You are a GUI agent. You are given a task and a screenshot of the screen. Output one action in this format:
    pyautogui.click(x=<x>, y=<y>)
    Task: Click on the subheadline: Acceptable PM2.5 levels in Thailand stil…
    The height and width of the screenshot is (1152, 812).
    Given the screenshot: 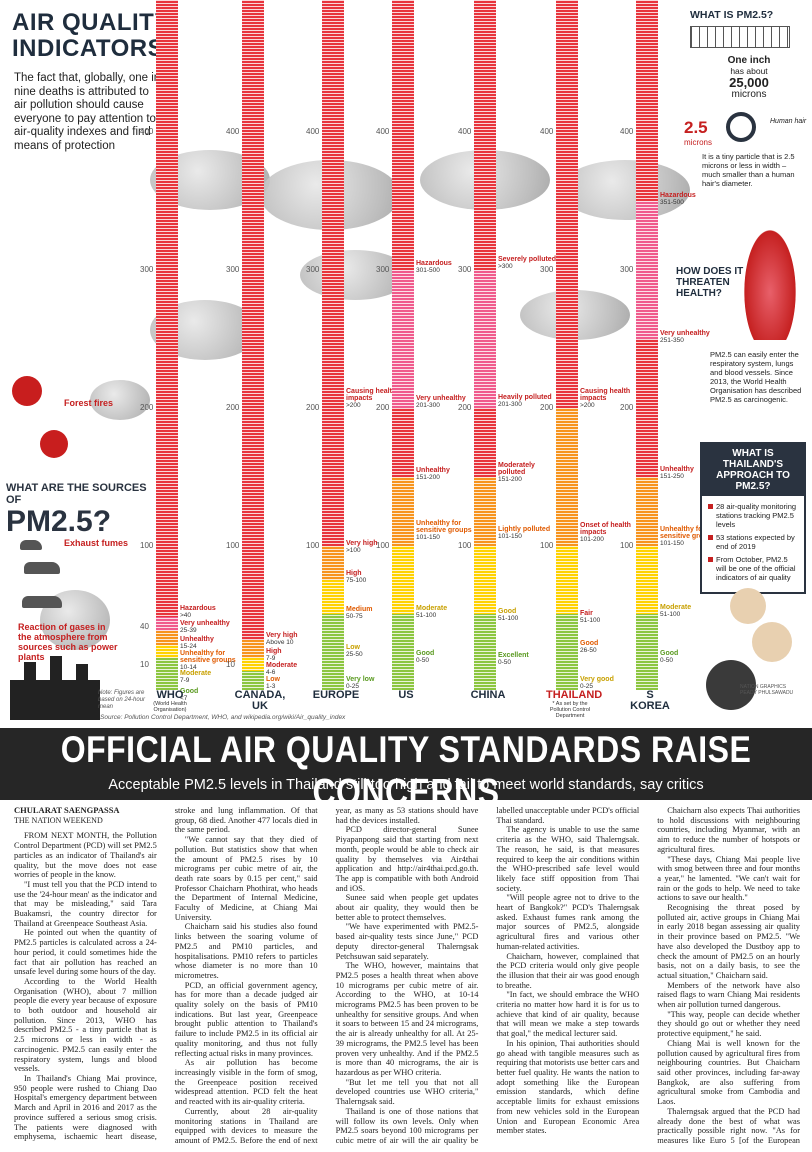 What is the action you would take?
    pyautogui.click(x=406, y=785)
    